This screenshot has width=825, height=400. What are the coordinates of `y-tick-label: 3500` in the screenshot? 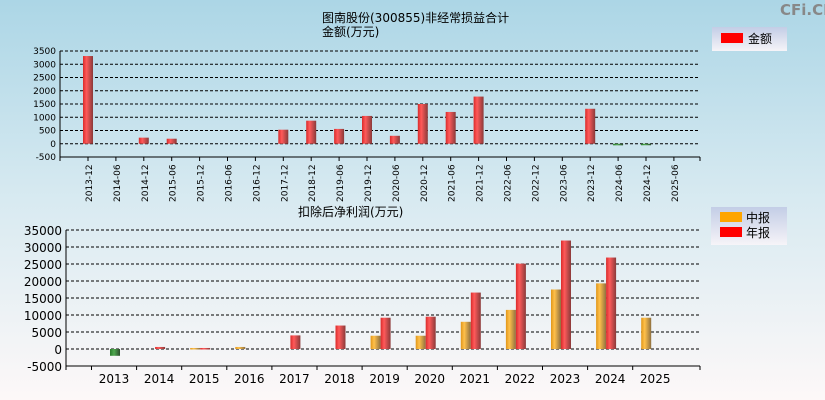 It's located at (44, 52).